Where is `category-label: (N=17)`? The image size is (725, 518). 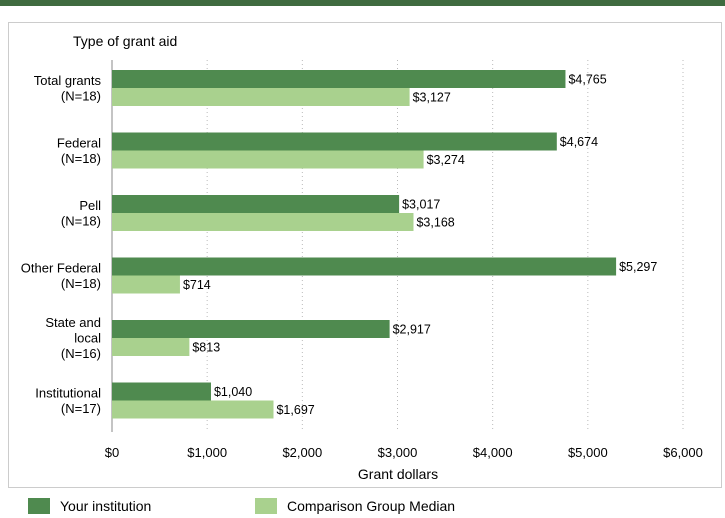
category-label: (N=17) is located at coordinates (81, 408).